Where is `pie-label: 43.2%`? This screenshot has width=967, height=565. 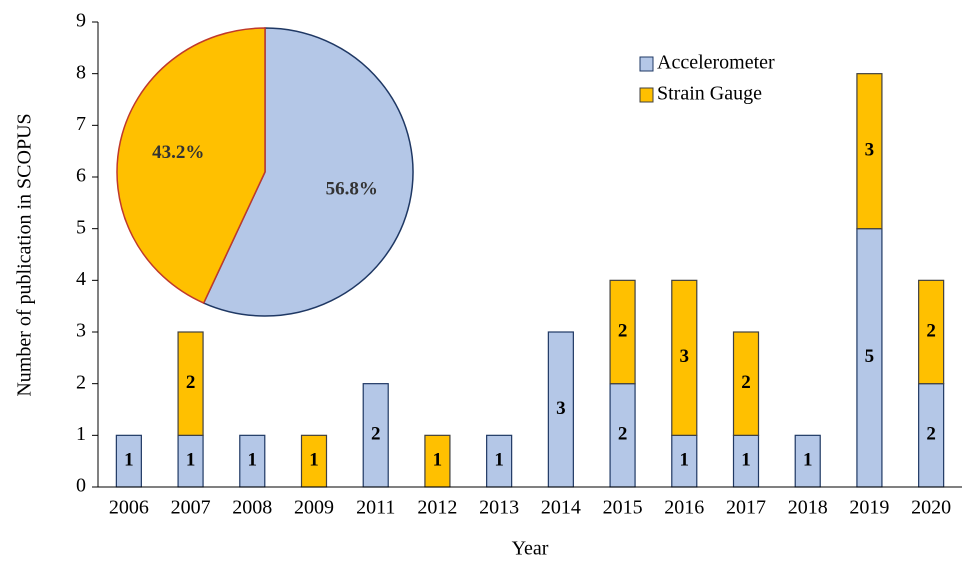 pie-label: 43.2% is located at coordinates (178, 152).